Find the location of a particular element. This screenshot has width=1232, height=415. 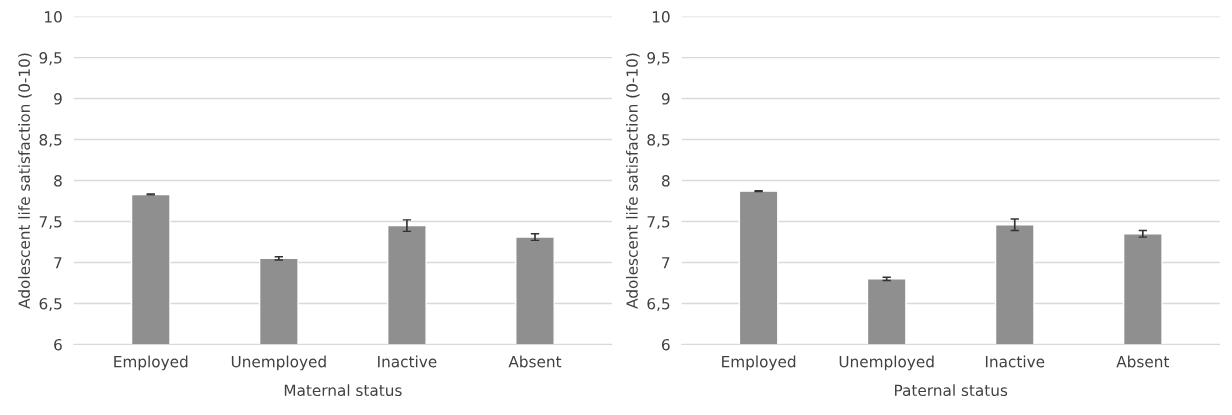

x-axis-title: Maternal status is located at coordinates (343, 390).